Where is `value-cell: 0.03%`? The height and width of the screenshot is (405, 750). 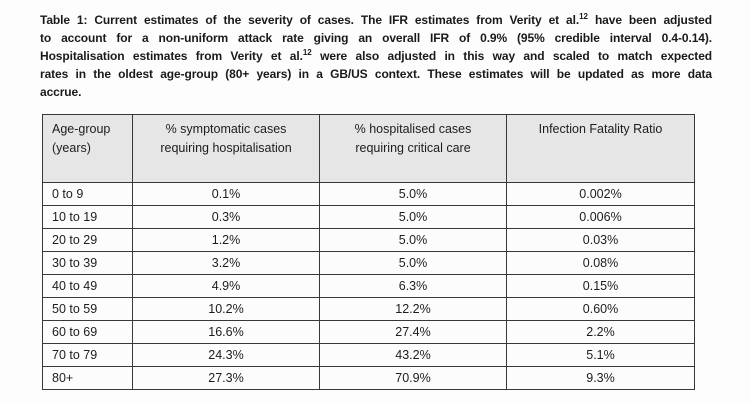
value-cell: 0.03% is located at coordinates (600, 239).